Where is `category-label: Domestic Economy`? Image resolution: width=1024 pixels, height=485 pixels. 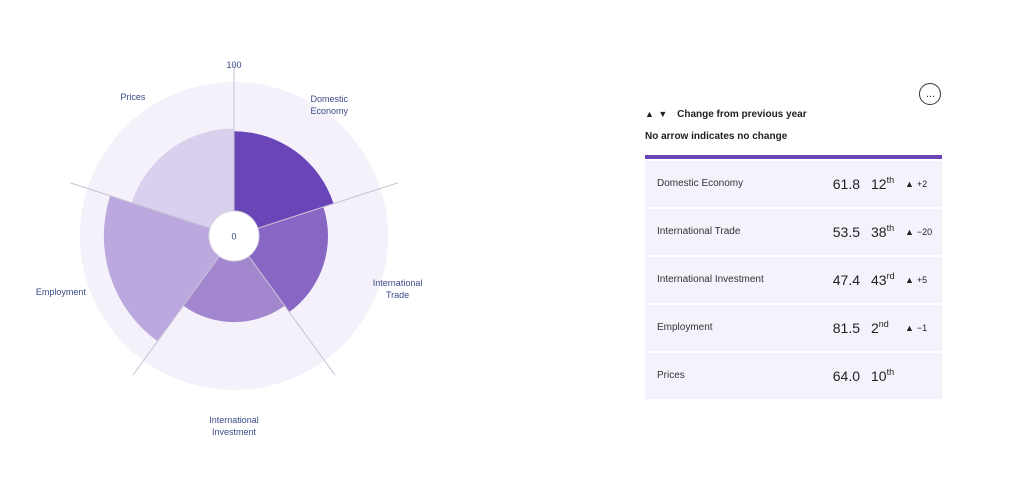
category-label: Domestic Economy is located at coordinates (329, 105).